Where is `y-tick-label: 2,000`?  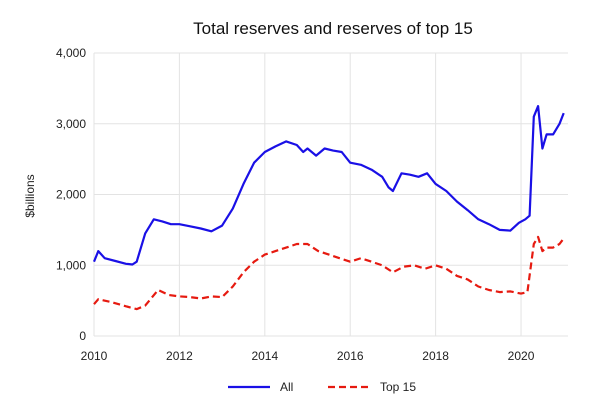
y-tick-label: 2,000 is located at coordinates (71, 195).